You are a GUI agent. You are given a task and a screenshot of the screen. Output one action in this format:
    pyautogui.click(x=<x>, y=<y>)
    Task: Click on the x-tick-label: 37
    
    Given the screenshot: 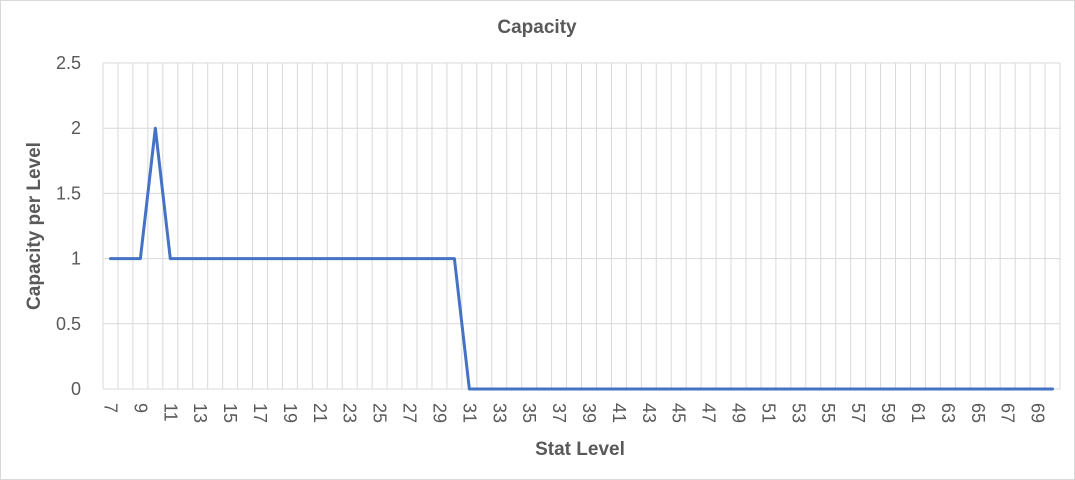 What is the action you would take?
    pyautogui.click(x=559, y=413)
    